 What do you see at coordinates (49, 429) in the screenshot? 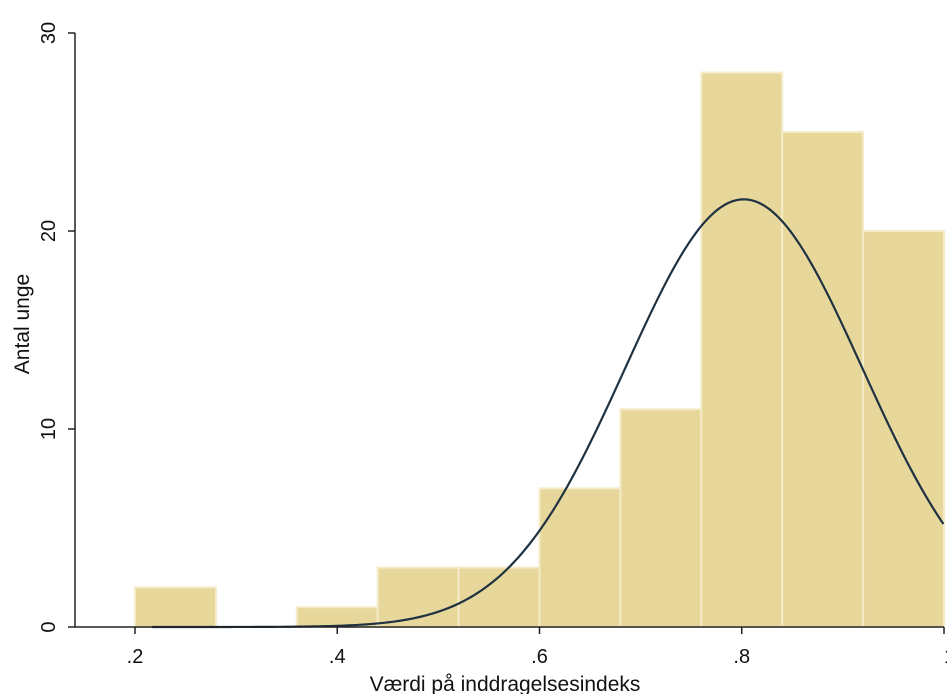
I see `y-tick-label: 10` at bounding box center [49, 429].